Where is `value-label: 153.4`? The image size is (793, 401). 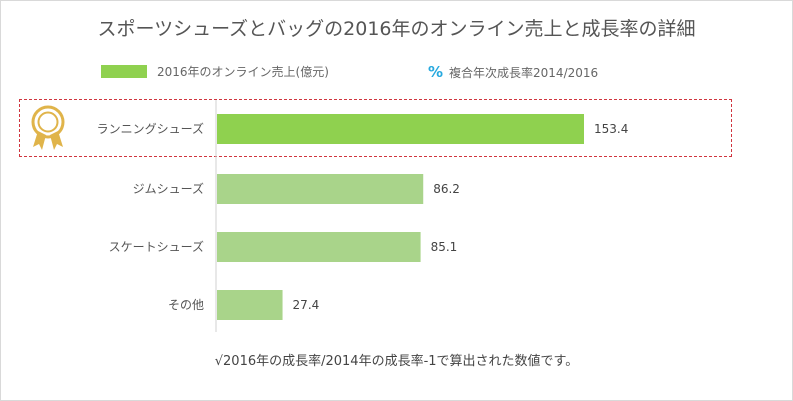 value-label: 153.4 is located at coordinates (611, 129).